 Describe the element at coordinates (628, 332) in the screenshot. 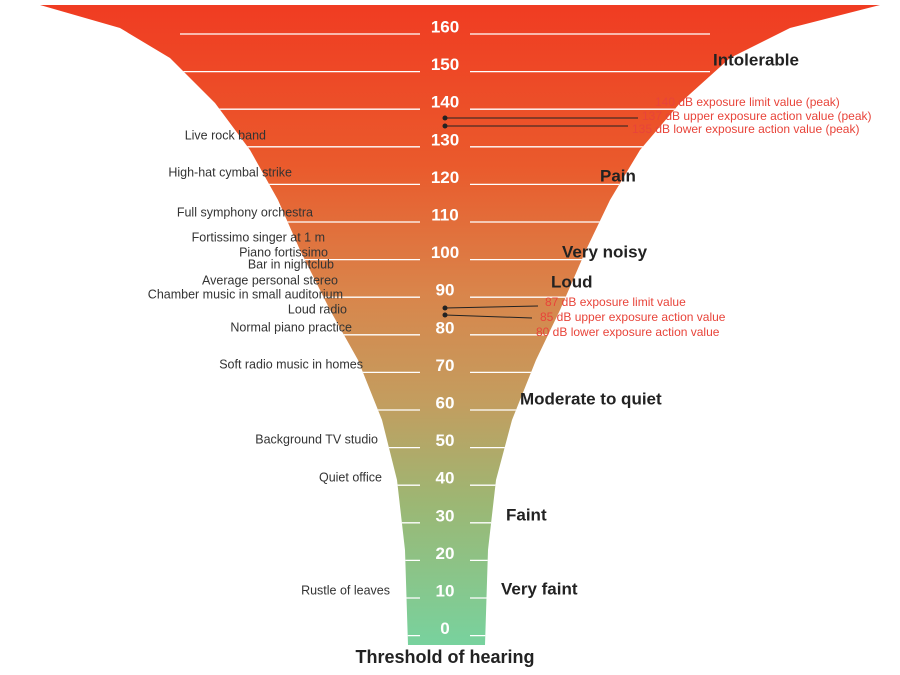

I see `exposure-note: 80 dB lower exposure action value` at that location.